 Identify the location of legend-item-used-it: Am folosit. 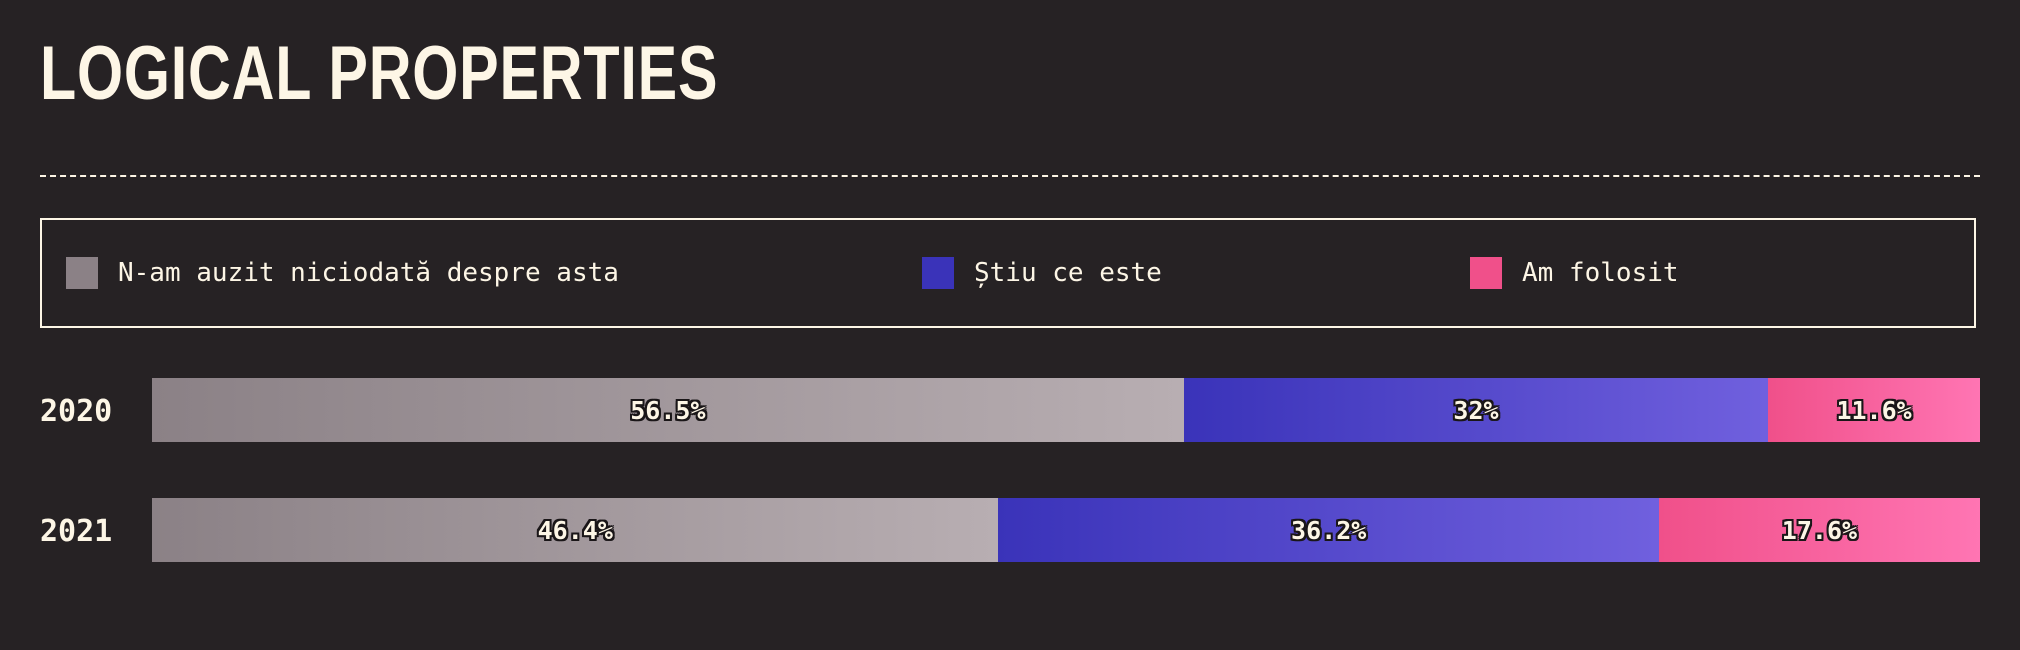
(1574, 273).